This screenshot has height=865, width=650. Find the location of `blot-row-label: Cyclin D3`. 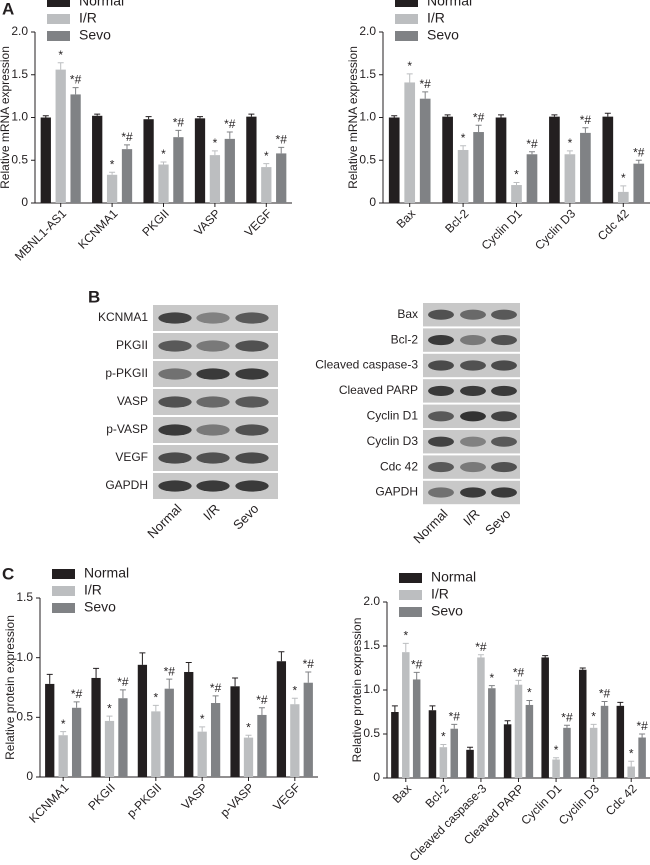

blot-row-label: Cyclin D3 is located at coordinates (393, 441).